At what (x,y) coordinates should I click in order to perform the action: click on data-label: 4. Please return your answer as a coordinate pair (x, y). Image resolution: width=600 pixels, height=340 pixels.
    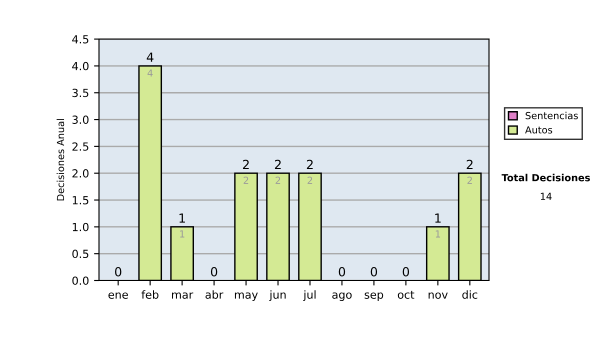
    Looking at the image, I should click on (150, 73).